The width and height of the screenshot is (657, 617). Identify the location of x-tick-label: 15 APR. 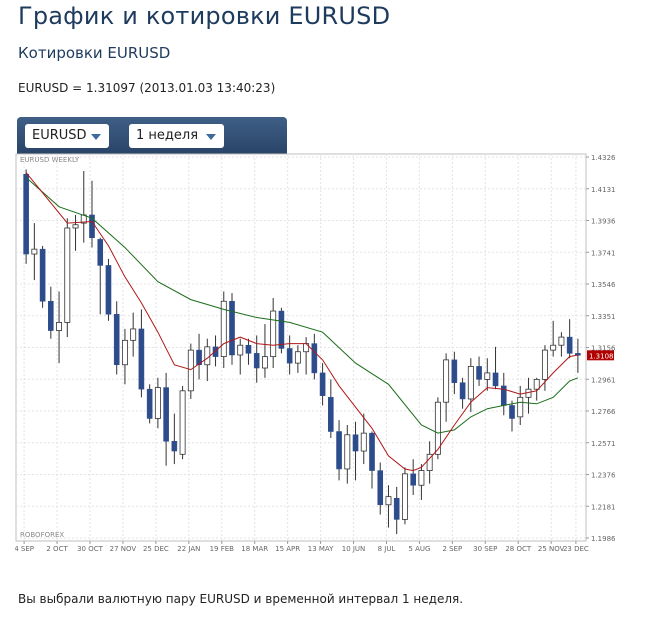
(287, 549).